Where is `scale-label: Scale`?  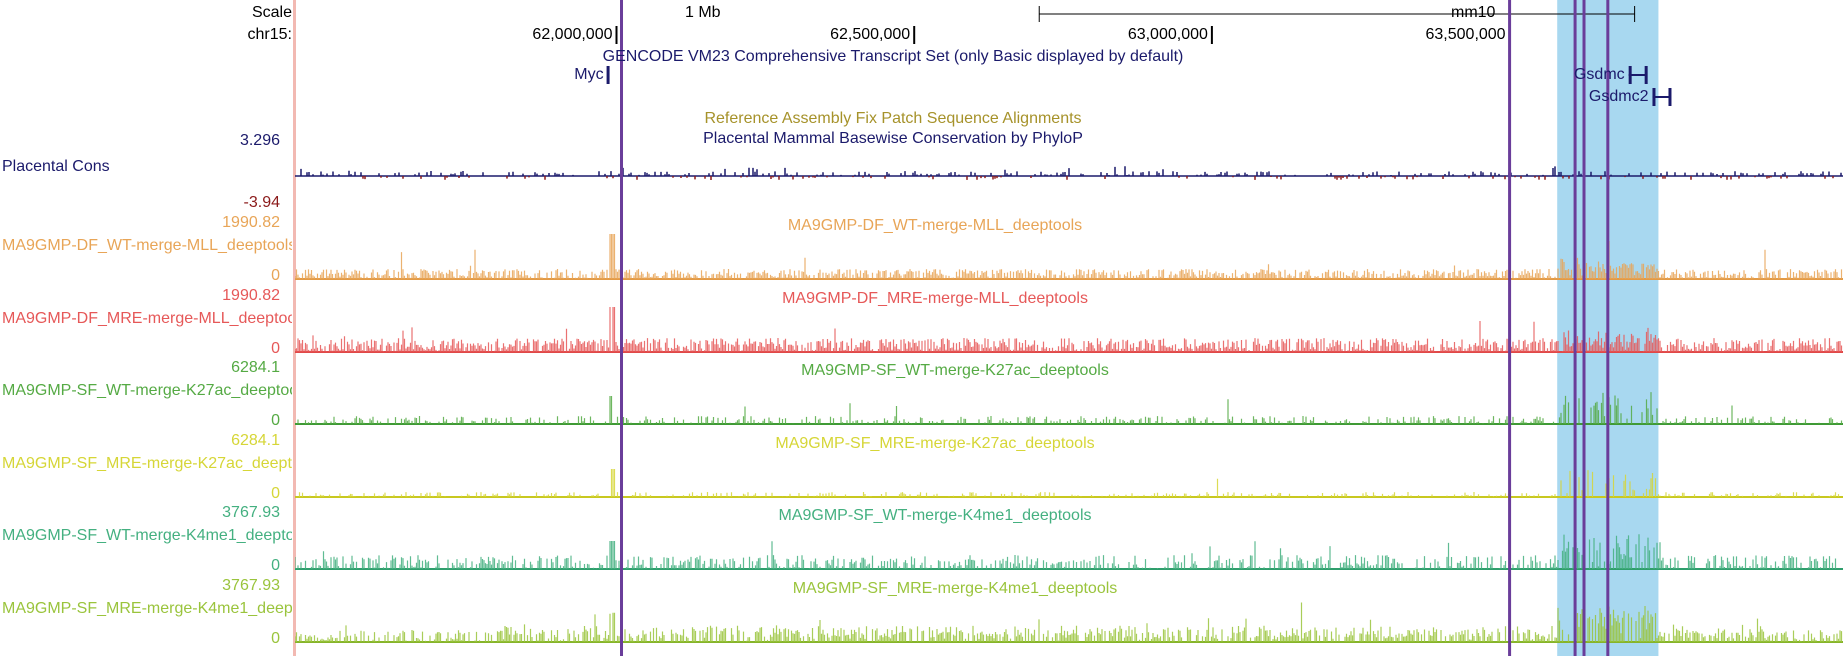
scale-label: Scale is located at coordinates (271, 12).